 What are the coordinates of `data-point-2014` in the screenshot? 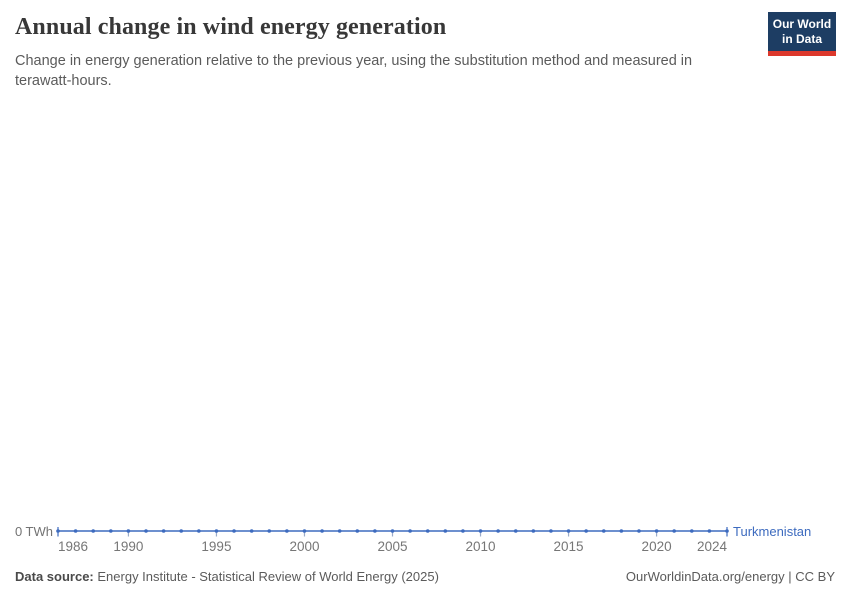 It's located at (551, 531).